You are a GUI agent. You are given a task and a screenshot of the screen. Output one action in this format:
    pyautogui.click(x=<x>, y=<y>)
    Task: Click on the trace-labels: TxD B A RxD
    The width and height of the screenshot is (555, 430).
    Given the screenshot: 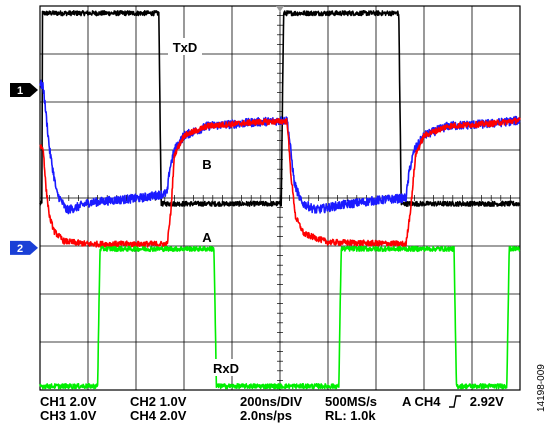 What is the action you would take?
    pyautogui.click(x=205, y=207)
    